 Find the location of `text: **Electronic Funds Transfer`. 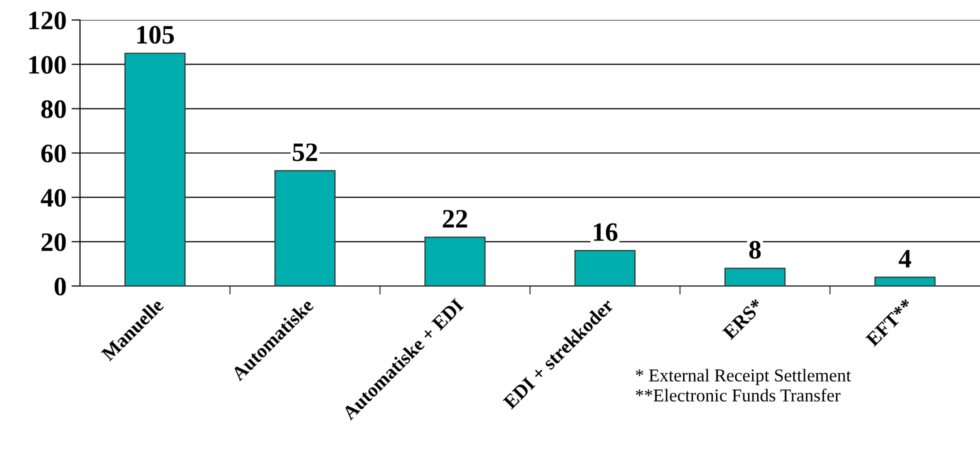

text: **Electronic Funds Transfer is located at coordinates (738, 395).